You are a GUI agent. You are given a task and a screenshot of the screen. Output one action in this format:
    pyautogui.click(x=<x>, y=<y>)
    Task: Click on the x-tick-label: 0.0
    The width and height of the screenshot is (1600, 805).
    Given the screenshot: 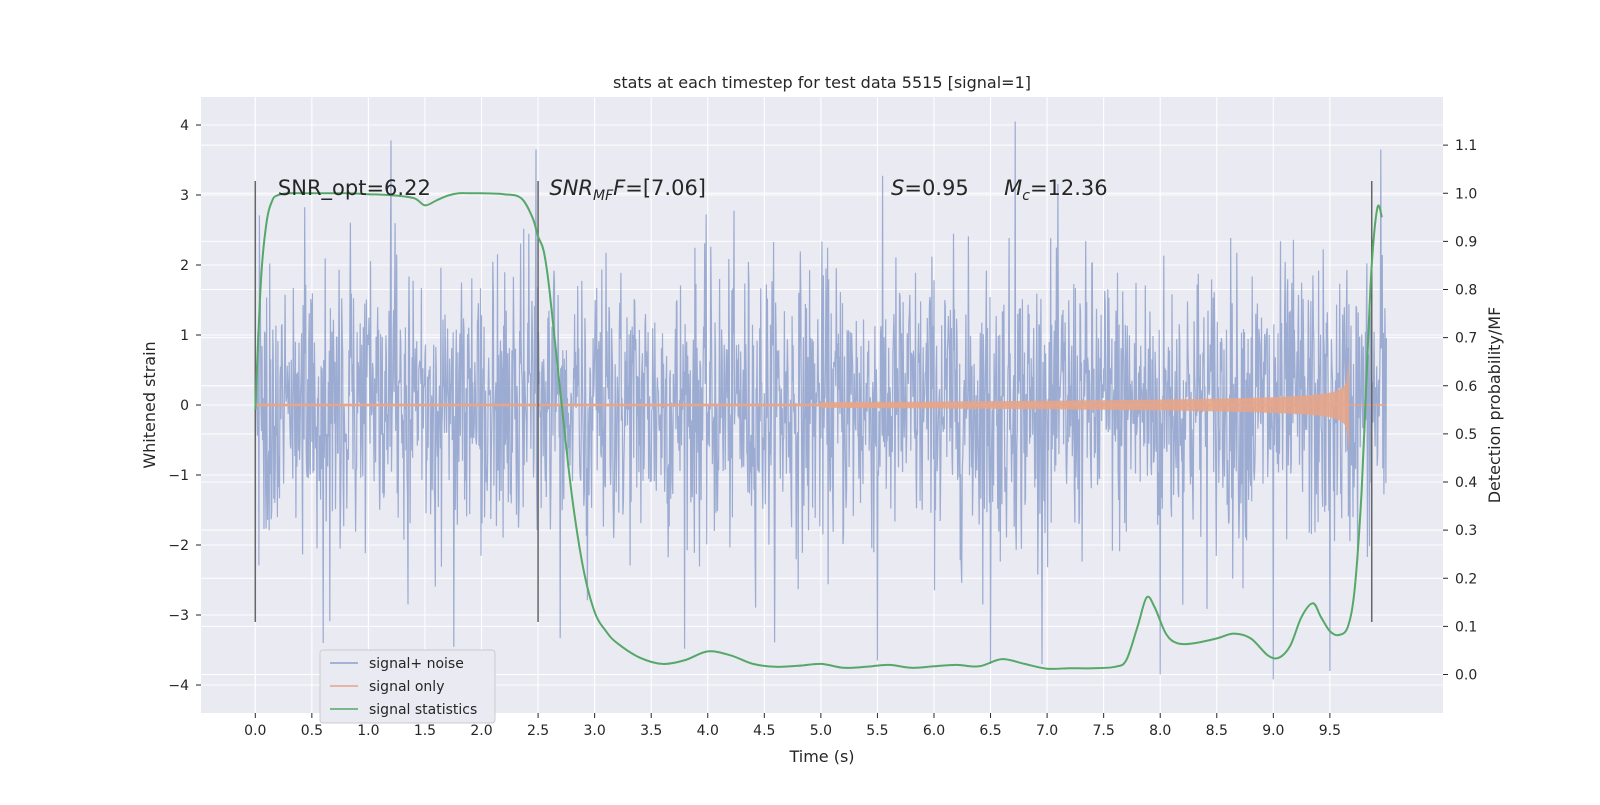 What is the action you would take?
    pyautogui.click(x=255, y=731)
    